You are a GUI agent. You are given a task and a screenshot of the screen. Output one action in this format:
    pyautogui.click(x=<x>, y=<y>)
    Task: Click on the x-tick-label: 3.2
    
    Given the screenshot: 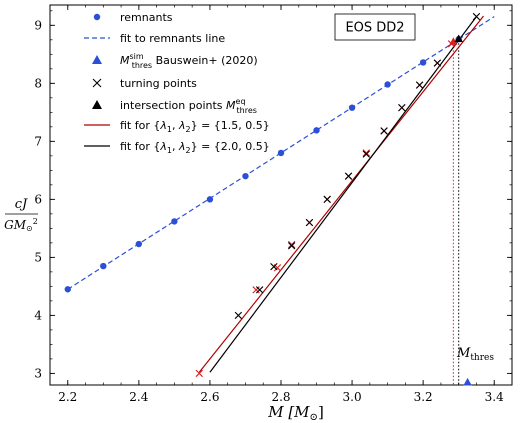 What is the action you would take?
    pyautogui.click(x=423, y=397)
    